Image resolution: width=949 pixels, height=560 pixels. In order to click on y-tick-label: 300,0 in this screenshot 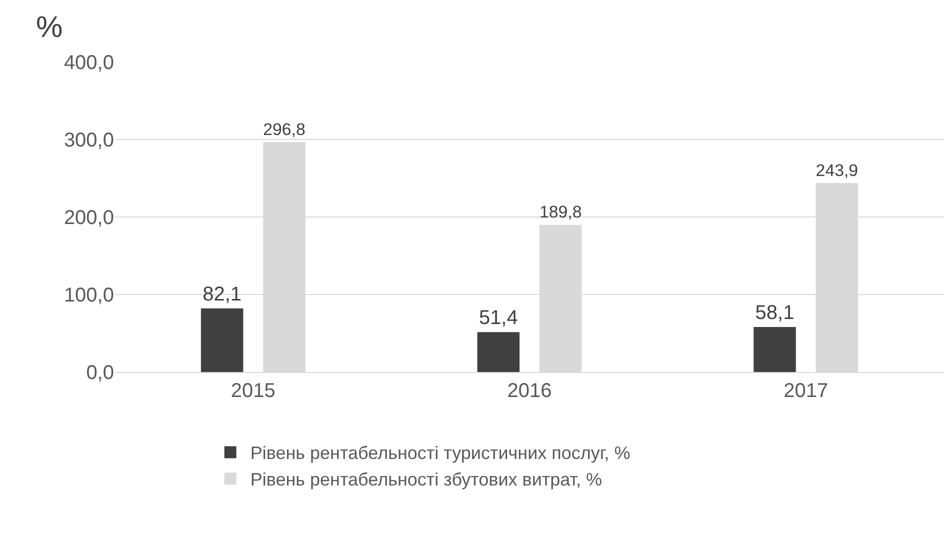, I will do `click(89, 141)`.